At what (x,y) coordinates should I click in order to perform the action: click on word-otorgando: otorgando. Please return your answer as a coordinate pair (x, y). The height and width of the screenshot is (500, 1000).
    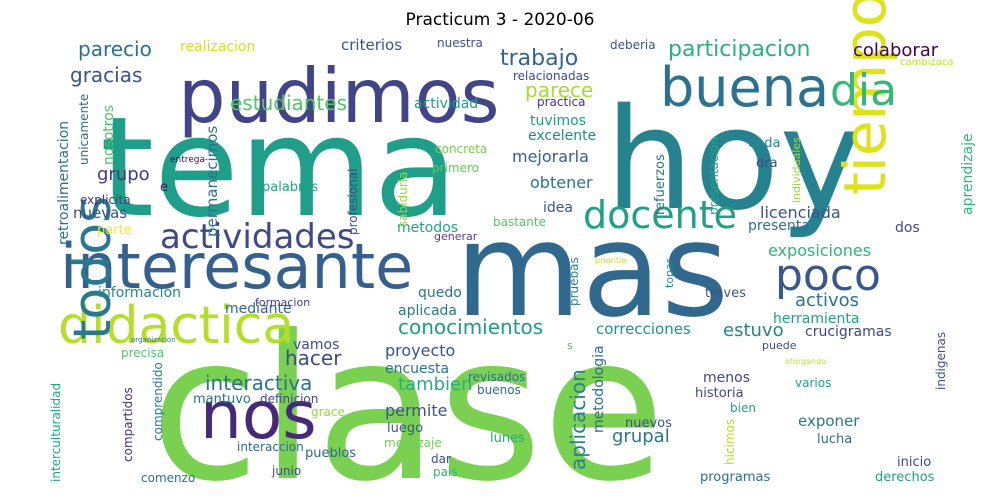
    Looking at the image, I should click on (805, 361).